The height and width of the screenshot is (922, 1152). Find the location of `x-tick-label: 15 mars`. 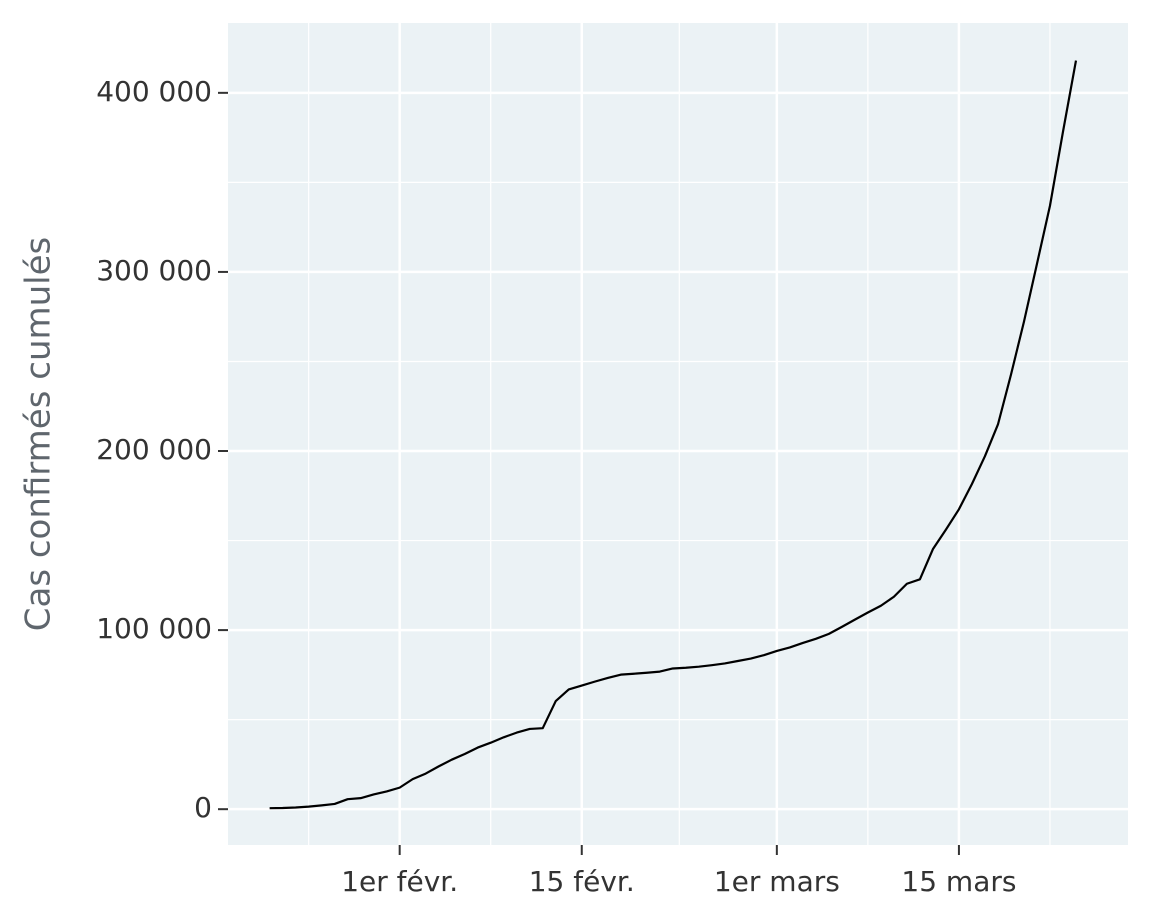

x-tick-label: 15 mars is located at coordinates (958, 881).